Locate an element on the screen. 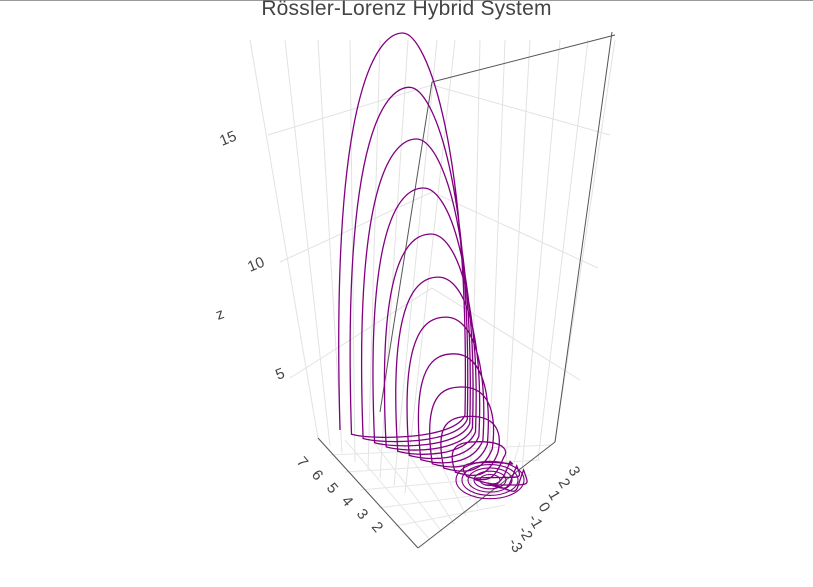 This screenshot has width=813, height=587. y-tick-label: 4 is located at coordinates (347, 501).